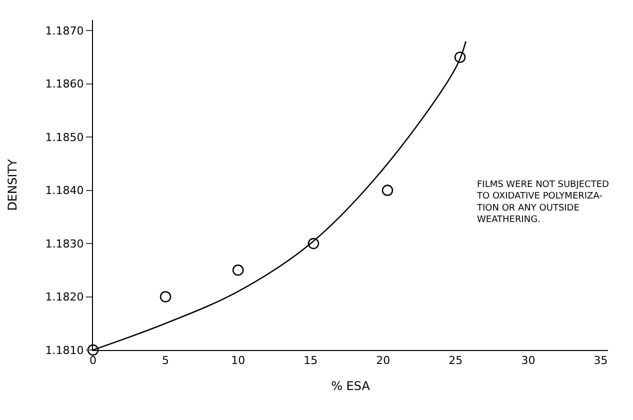  What do you see at coordinates (64, 31) in the screenshot?
I see `y-tick-label: 1.1870` at bounding box center [64, 31].